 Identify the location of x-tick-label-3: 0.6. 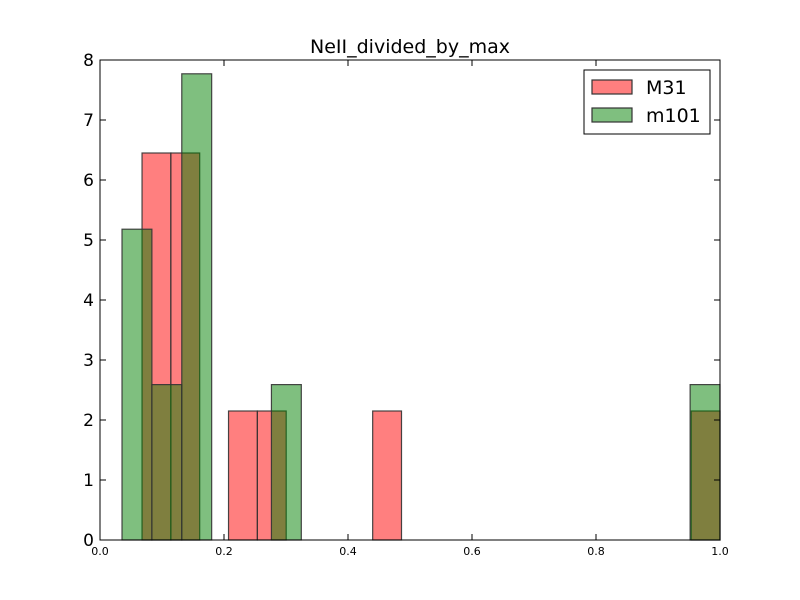
(472, 551).